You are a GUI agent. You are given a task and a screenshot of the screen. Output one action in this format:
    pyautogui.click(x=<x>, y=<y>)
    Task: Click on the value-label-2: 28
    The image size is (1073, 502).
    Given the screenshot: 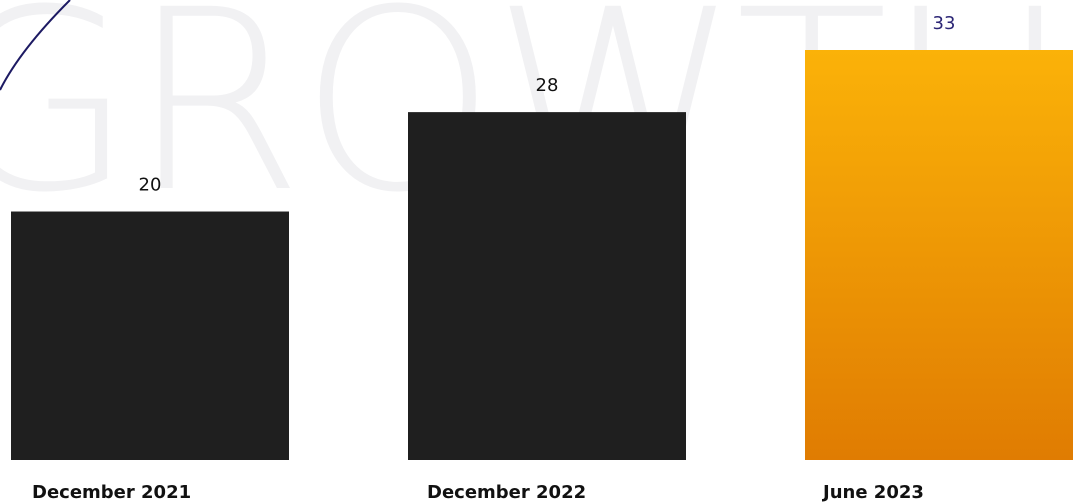 What is the action you would take?
    pyautogui.click(x=547, y=85)
    